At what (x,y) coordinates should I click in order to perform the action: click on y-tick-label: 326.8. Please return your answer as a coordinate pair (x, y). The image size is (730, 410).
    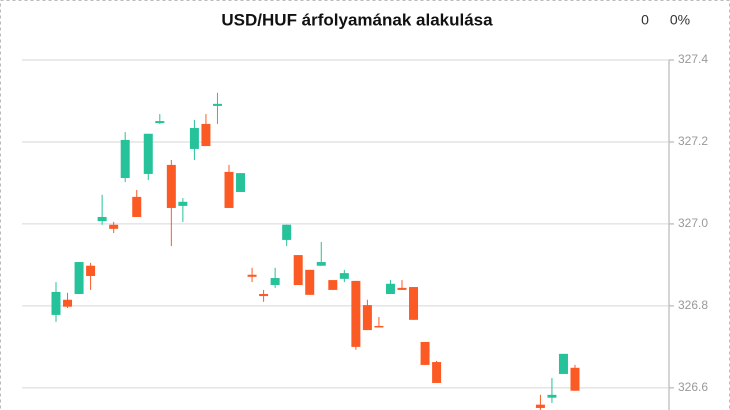
    Looking at the image, I should click on (693, 305).